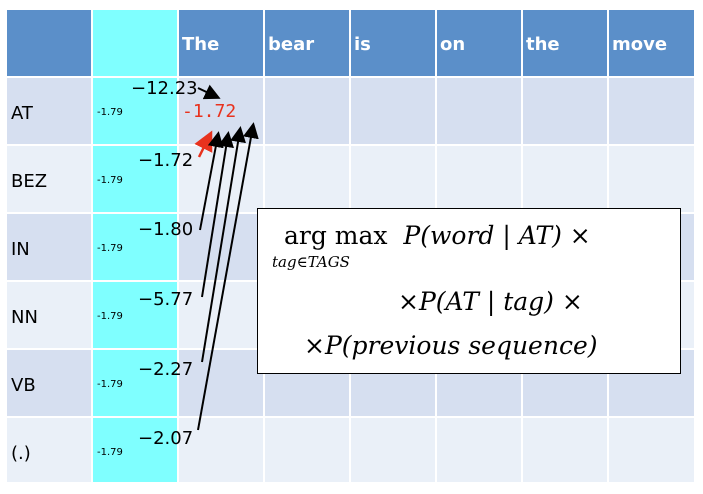  I want to click on tag-label: NN, so click(50, 316).